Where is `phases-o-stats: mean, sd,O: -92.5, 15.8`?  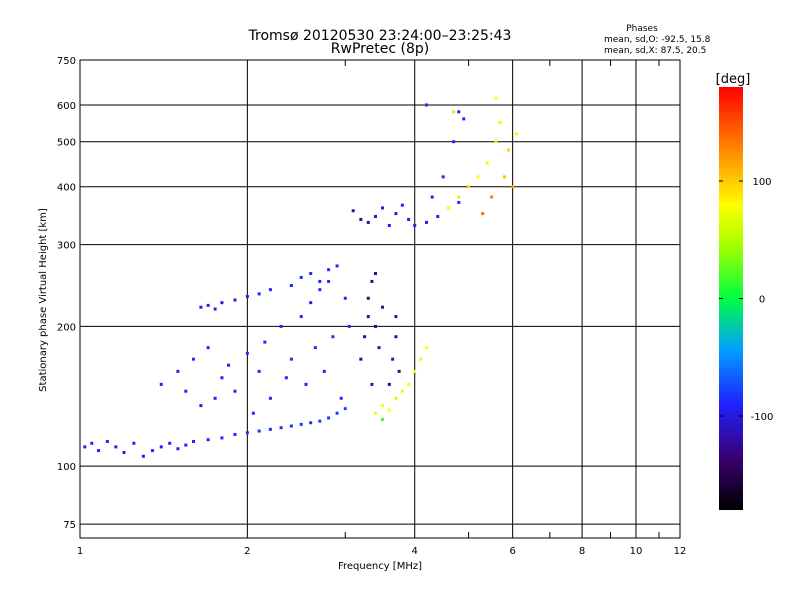
phases-o-stats: mean, sd,O: -92.5, 15.8 is located at coordinates (657, 40).